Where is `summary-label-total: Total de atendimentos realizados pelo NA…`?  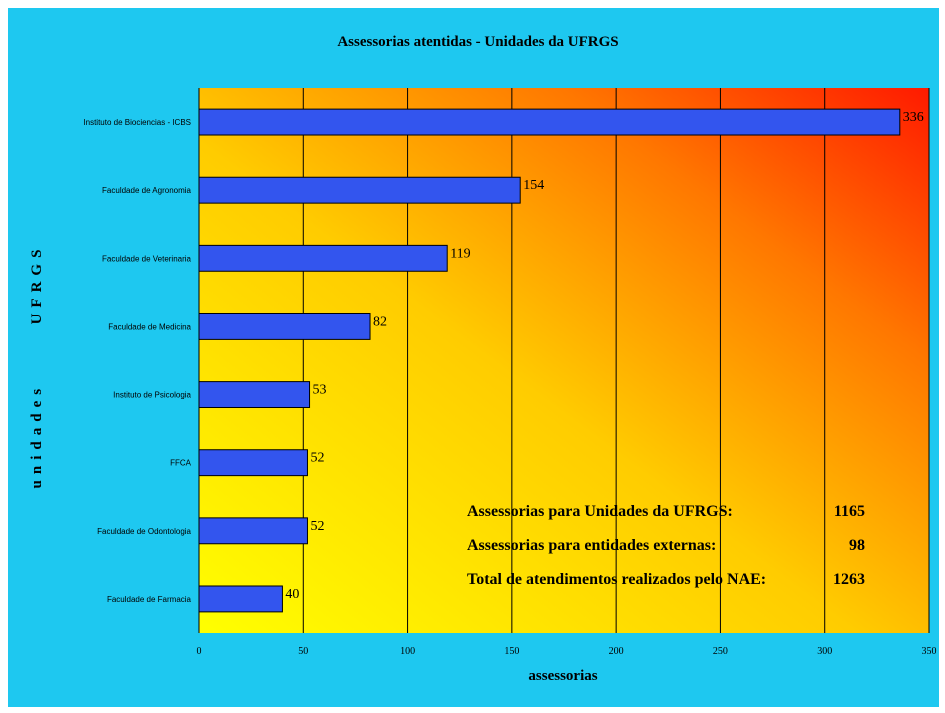 summary-label-total: Total de atendimentos realizados pelo NA… is located at coordinates (616, 579).